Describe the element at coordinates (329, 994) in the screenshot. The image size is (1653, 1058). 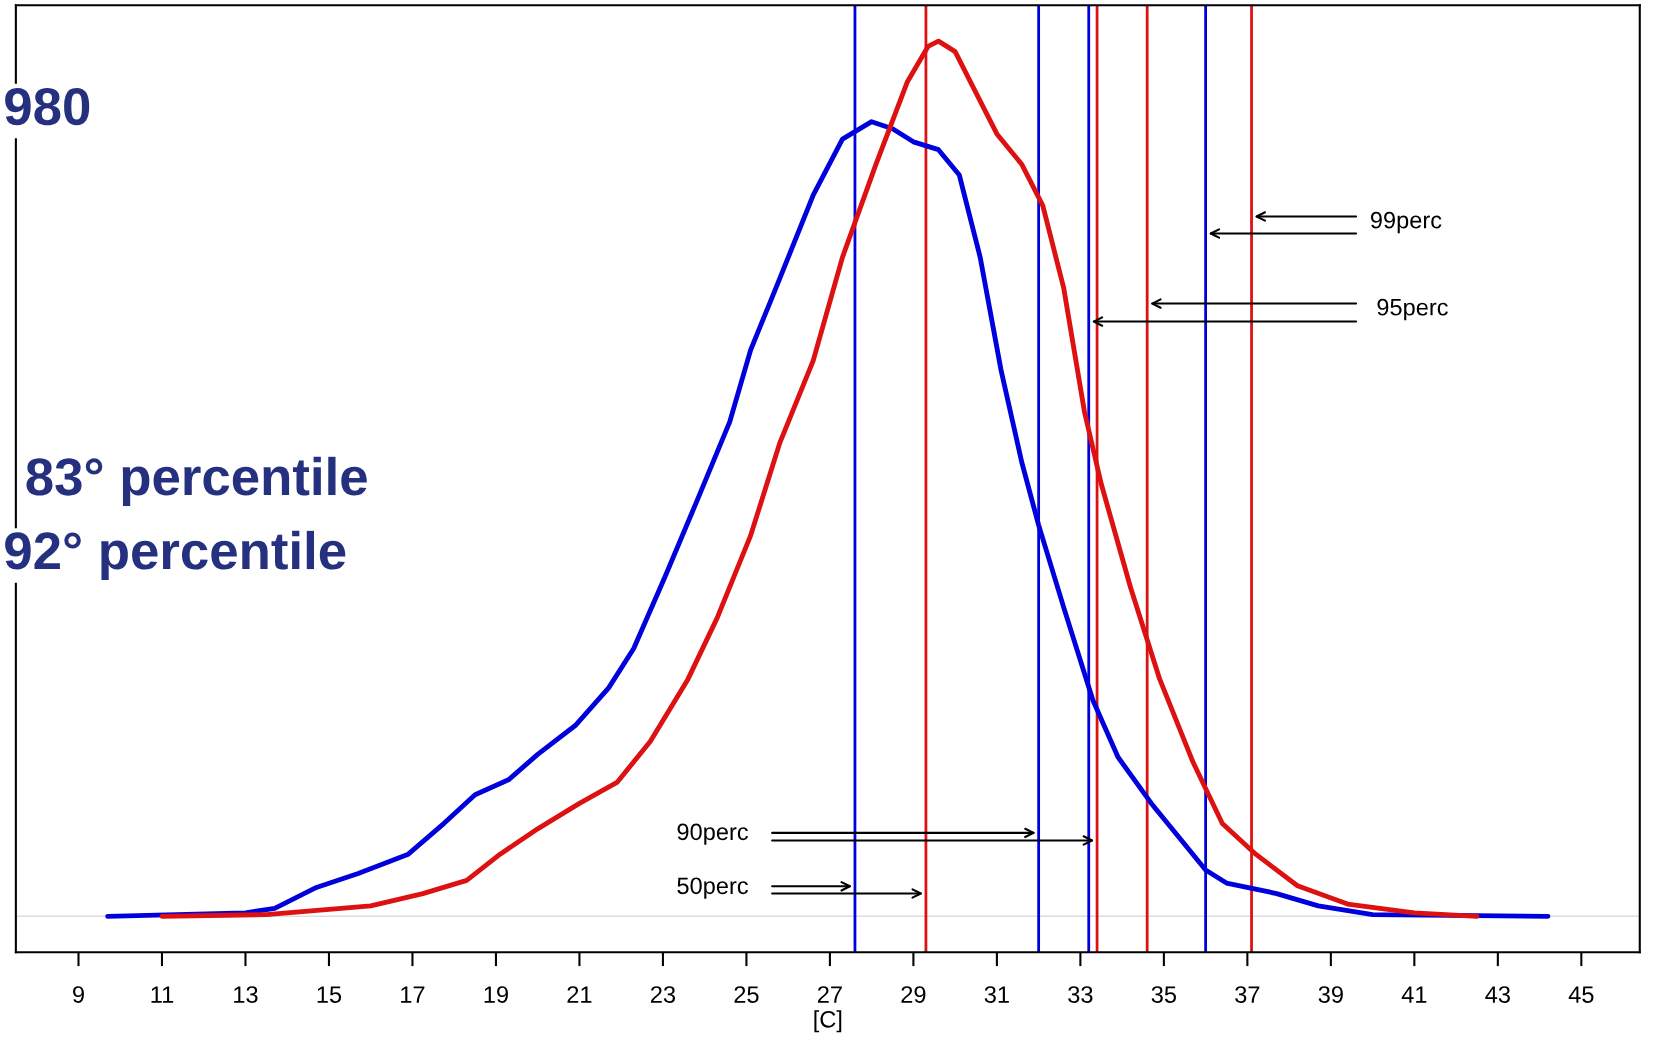
I see `x-tick-label: 15` at that location.